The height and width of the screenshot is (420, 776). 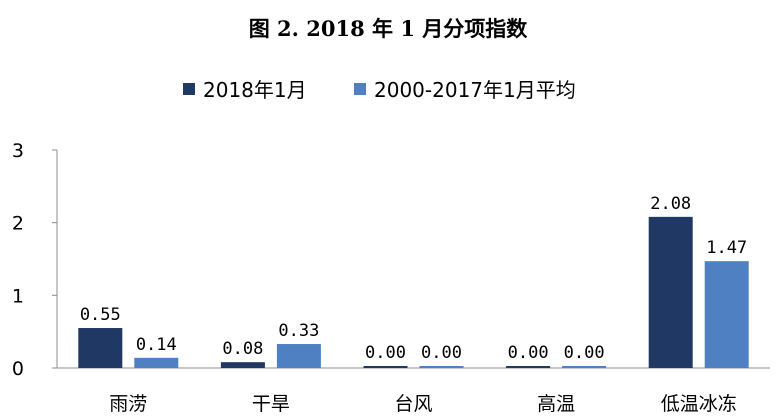 What do you see at coordinates (18, 296) in the screenshot?
I see `y-tick-label: 1` at bounding box center [18, 296].